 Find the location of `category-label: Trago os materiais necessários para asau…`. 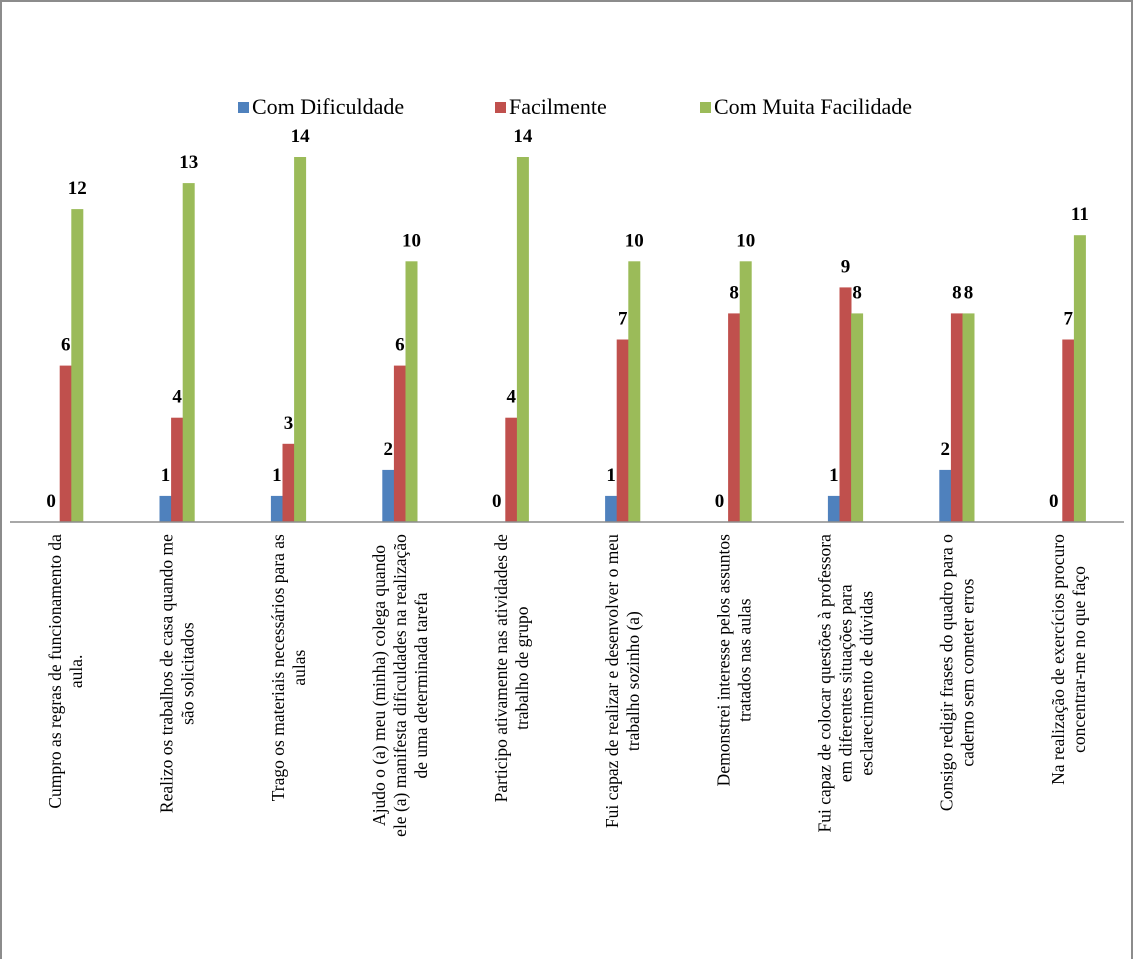

category-label: Trago os materiais necessários para asau… is located at coordinates (288, 667).